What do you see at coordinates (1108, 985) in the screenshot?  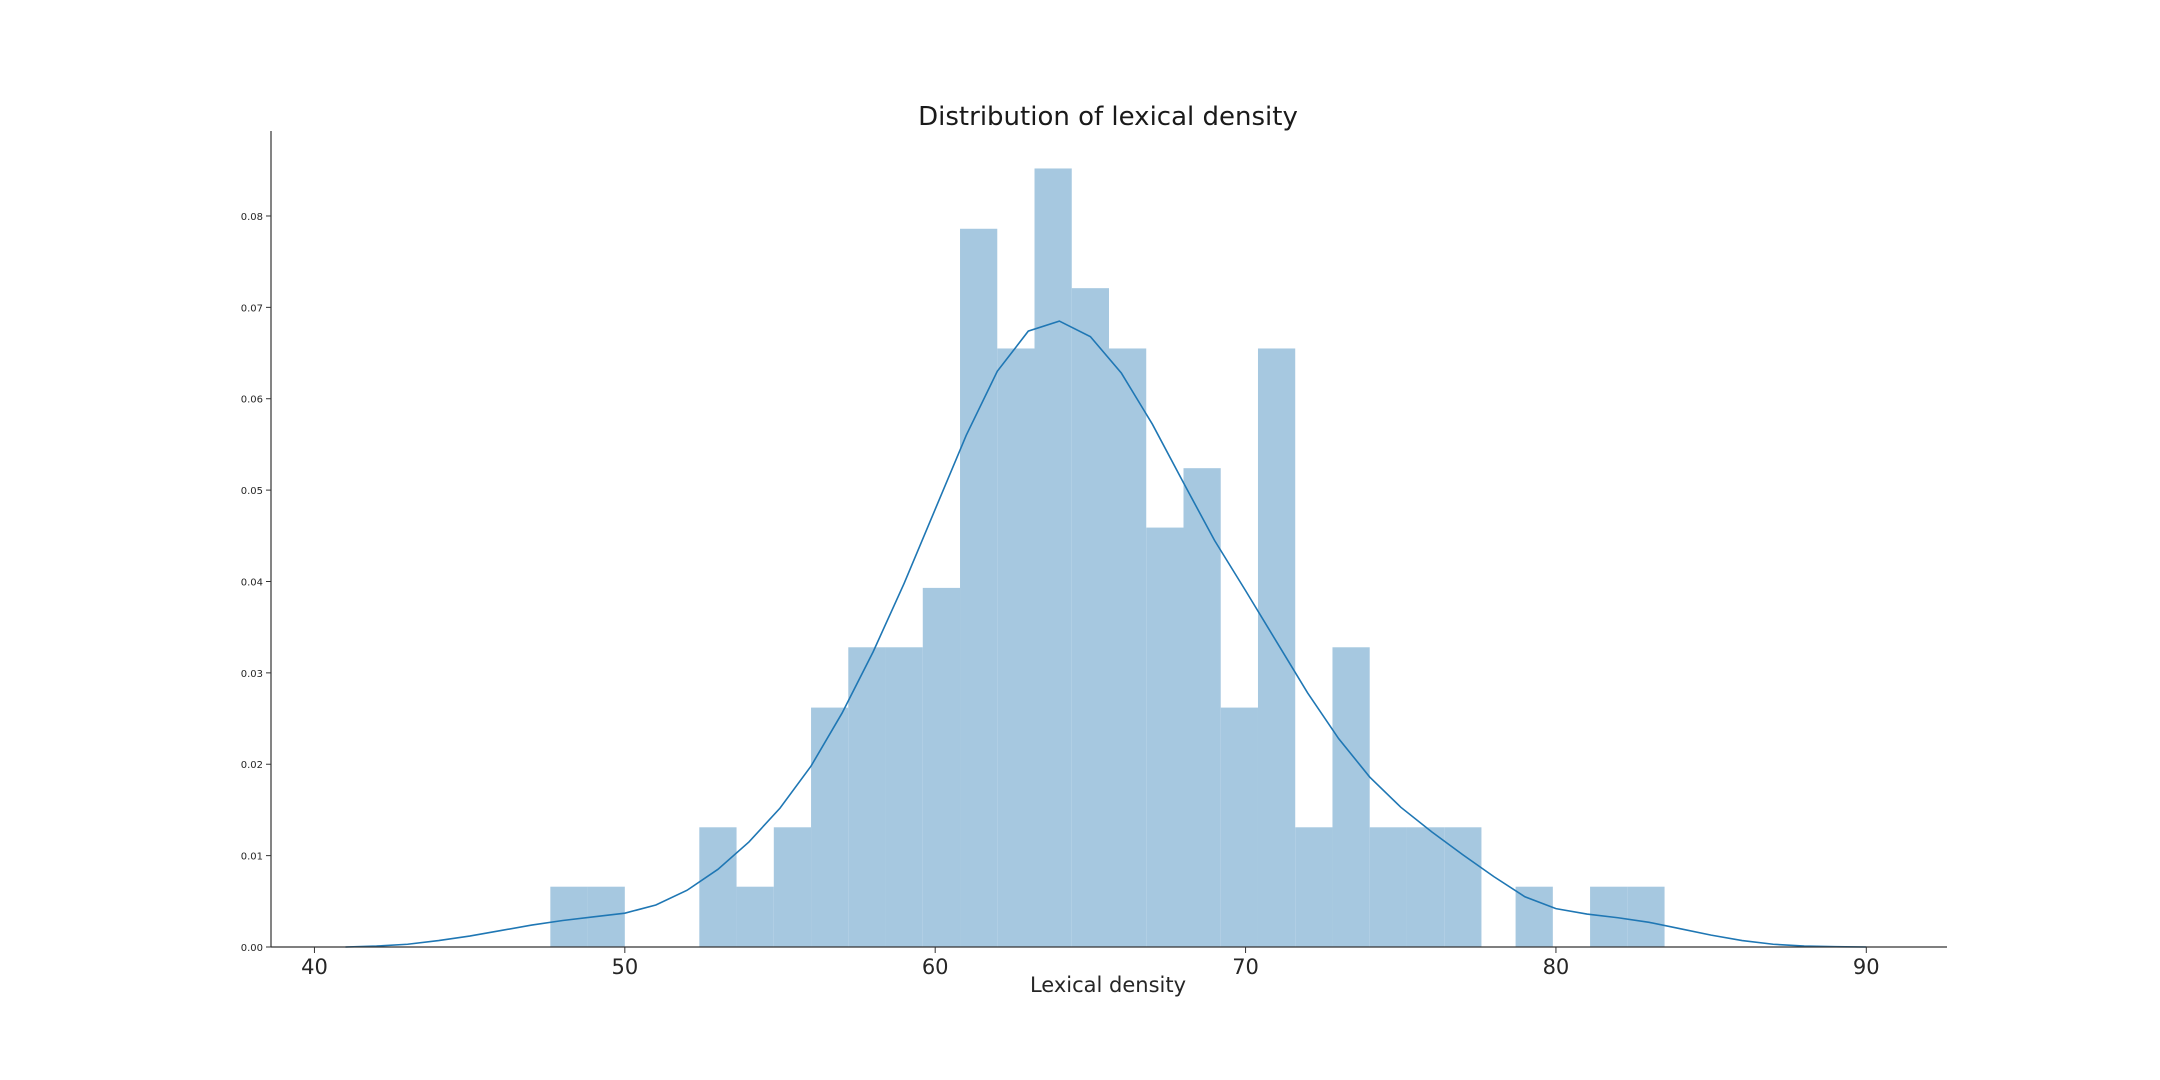 I see `x-axis-label: Lexical density` at bounding box center [1108, 985].